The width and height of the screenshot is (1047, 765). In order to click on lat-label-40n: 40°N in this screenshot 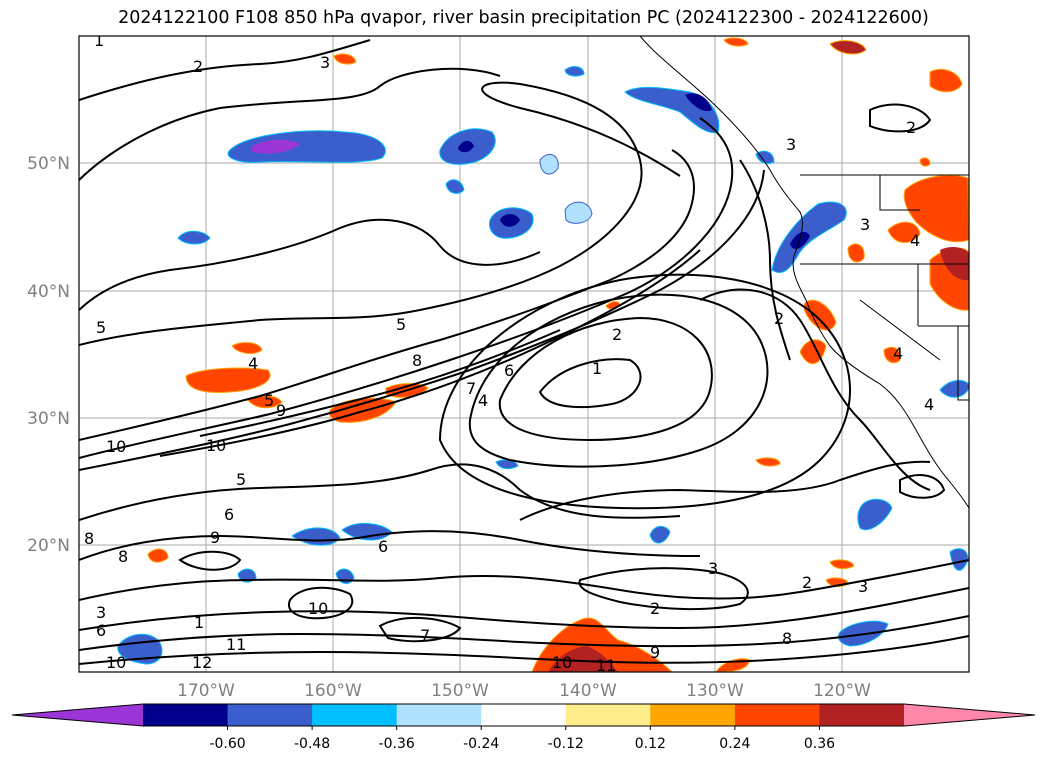, I will do `click(48, 292)`.